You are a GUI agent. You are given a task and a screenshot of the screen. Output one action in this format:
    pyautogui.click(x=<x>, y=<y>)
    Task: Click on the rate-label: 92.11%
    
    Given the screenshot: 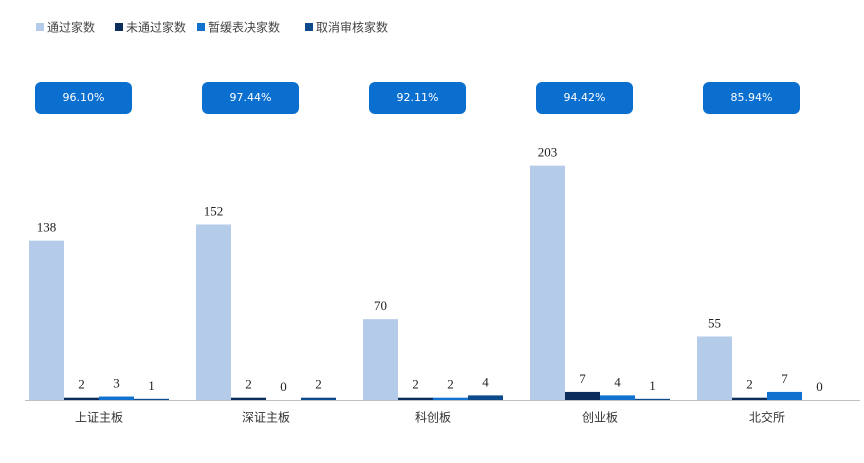 What is the action you would take?
    pyautogui.click(x=418, y=97)
    